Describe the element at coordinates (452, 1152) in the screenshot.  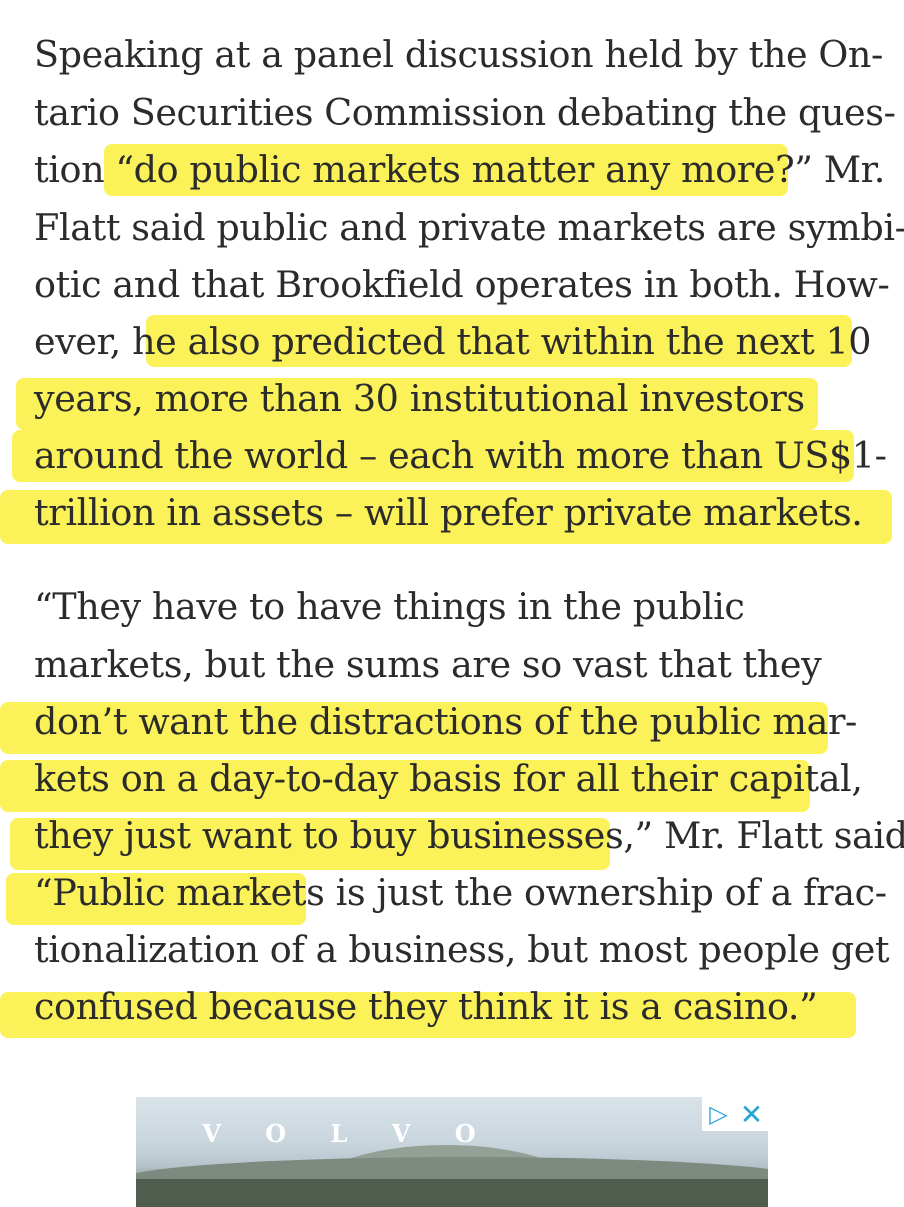
I see `volvo-ad-banner: V O L V O ▷ ✕` at that location.